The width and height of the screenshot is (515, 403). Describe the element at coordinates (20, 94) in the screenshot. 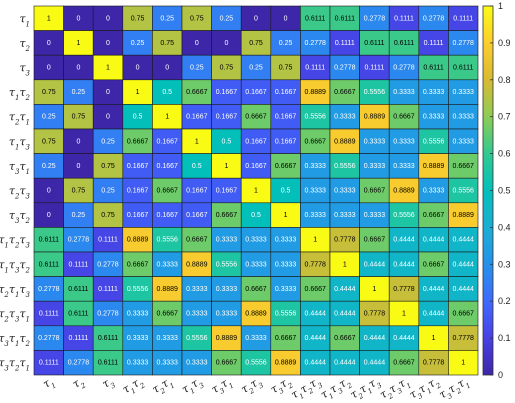

I see `row-tick-label: τ1τ2` at that location.